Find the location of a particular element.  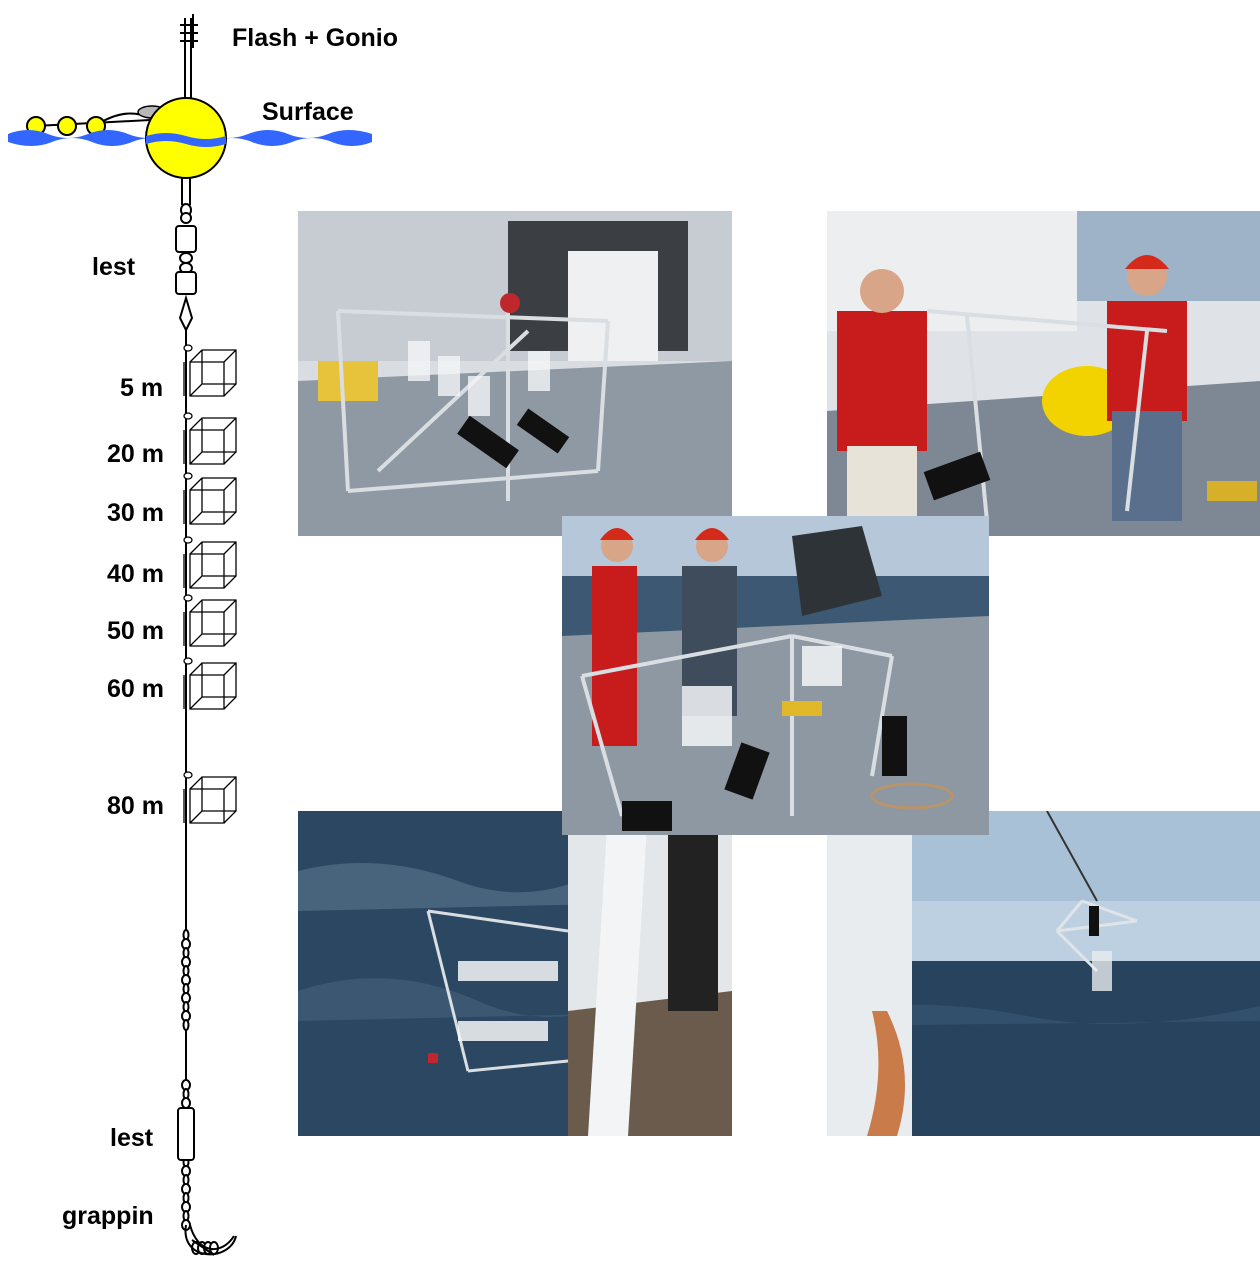

photo-crew-with-frame is located at coordinates (775, 675).